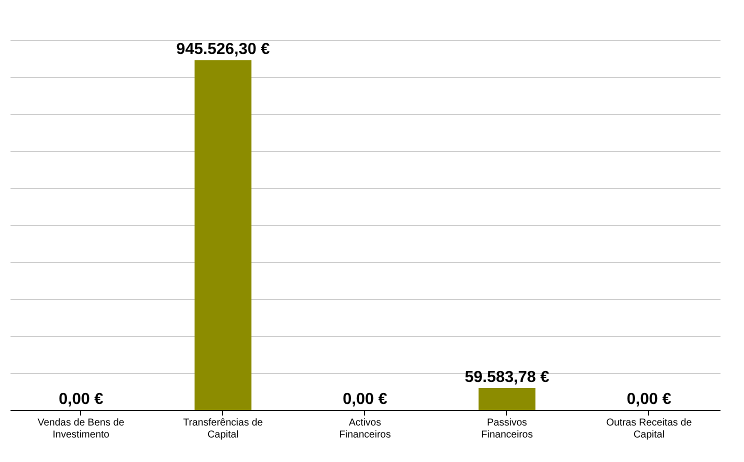 This screenshot has height=462, width=744. I want to click on x-tick-label: Transferências de Capital, so click(223, 429).